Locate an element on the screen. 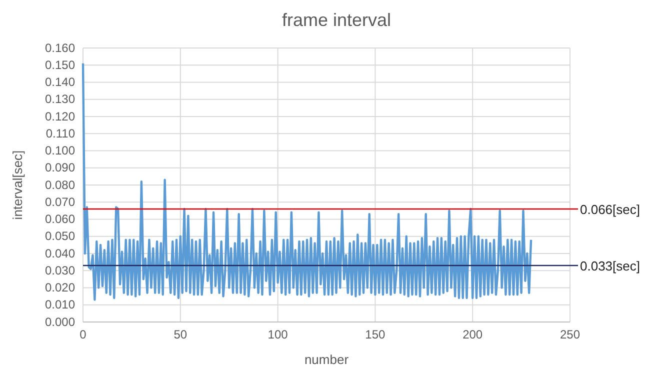 The height and width of the screenshot is (376, 649). x-tick-label: 250 is located at coordinates (570, 335).